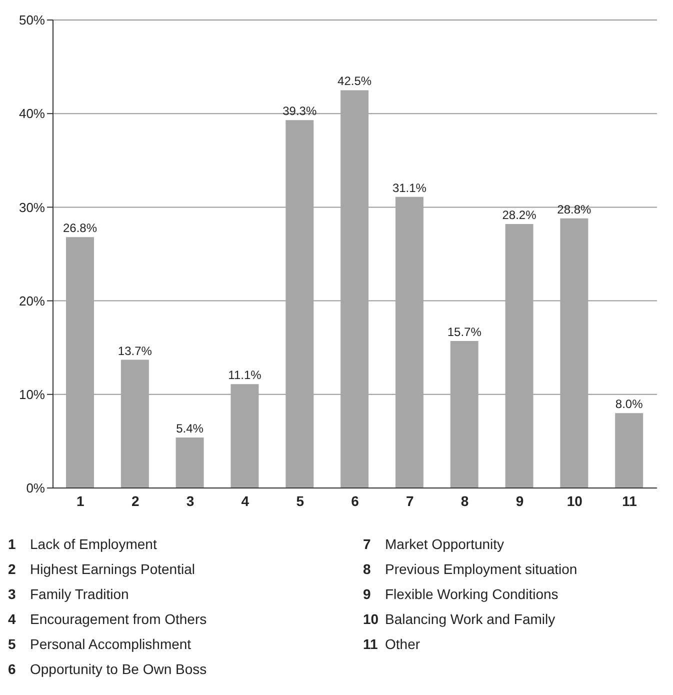  I want to click on data-label: 8.0%, so click(629, 404).